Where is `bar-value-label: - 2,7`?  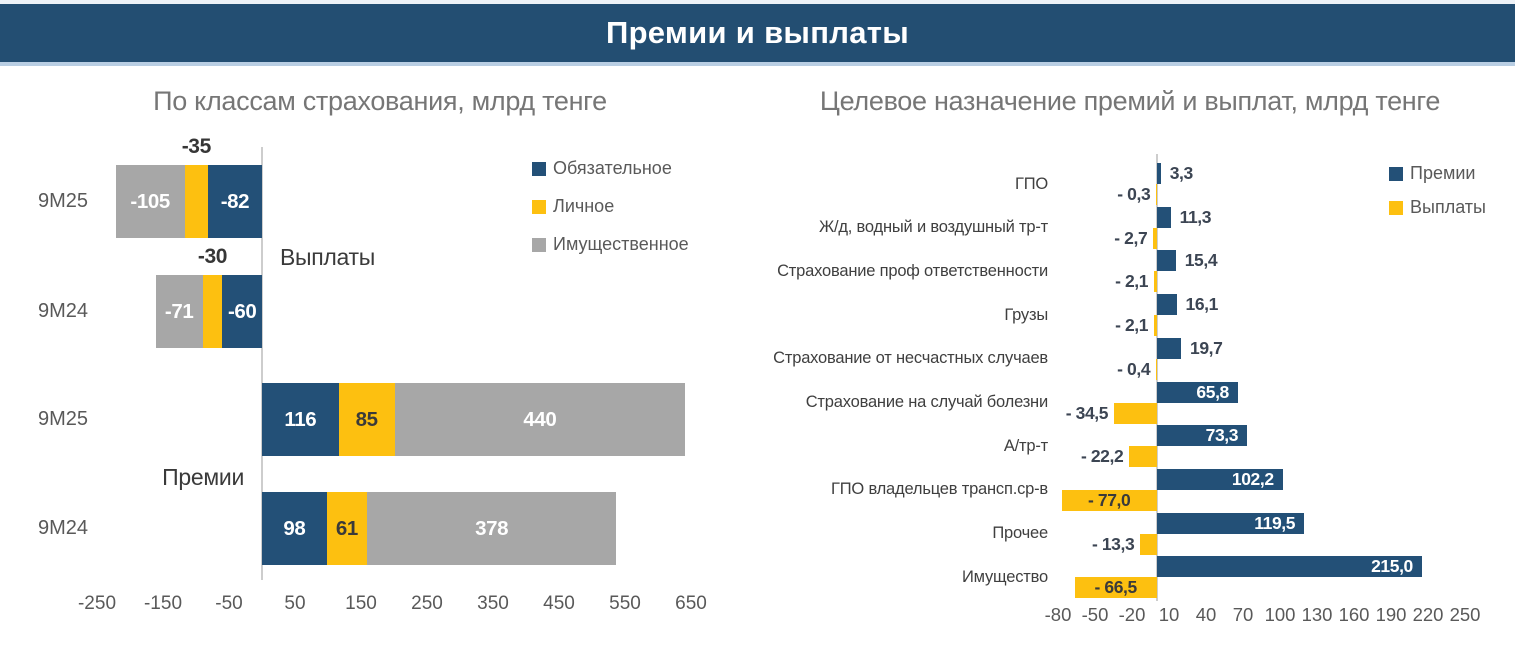 bar-value-label: - 2,7 is located at coordinates (1131, 237).